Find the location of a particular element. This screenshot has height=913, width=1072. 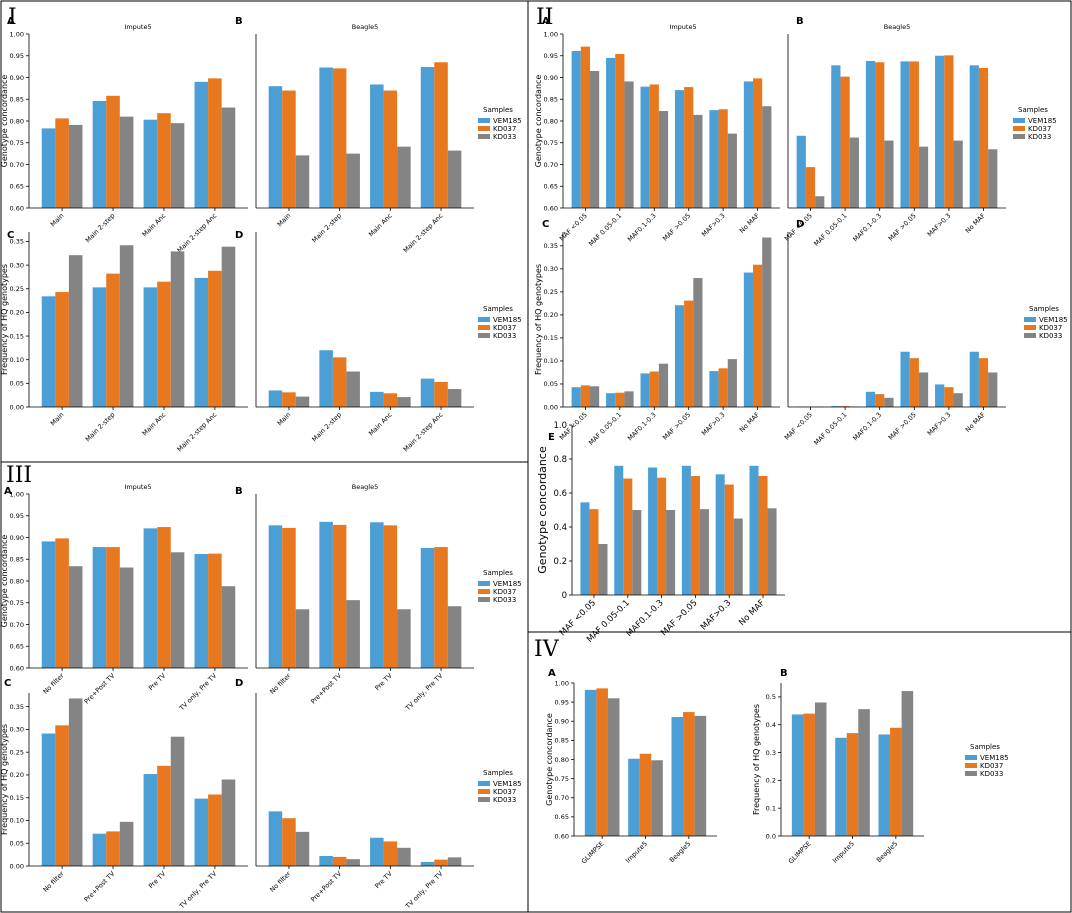

legend-swatch-kd033 is located at coordinates (484, 335).